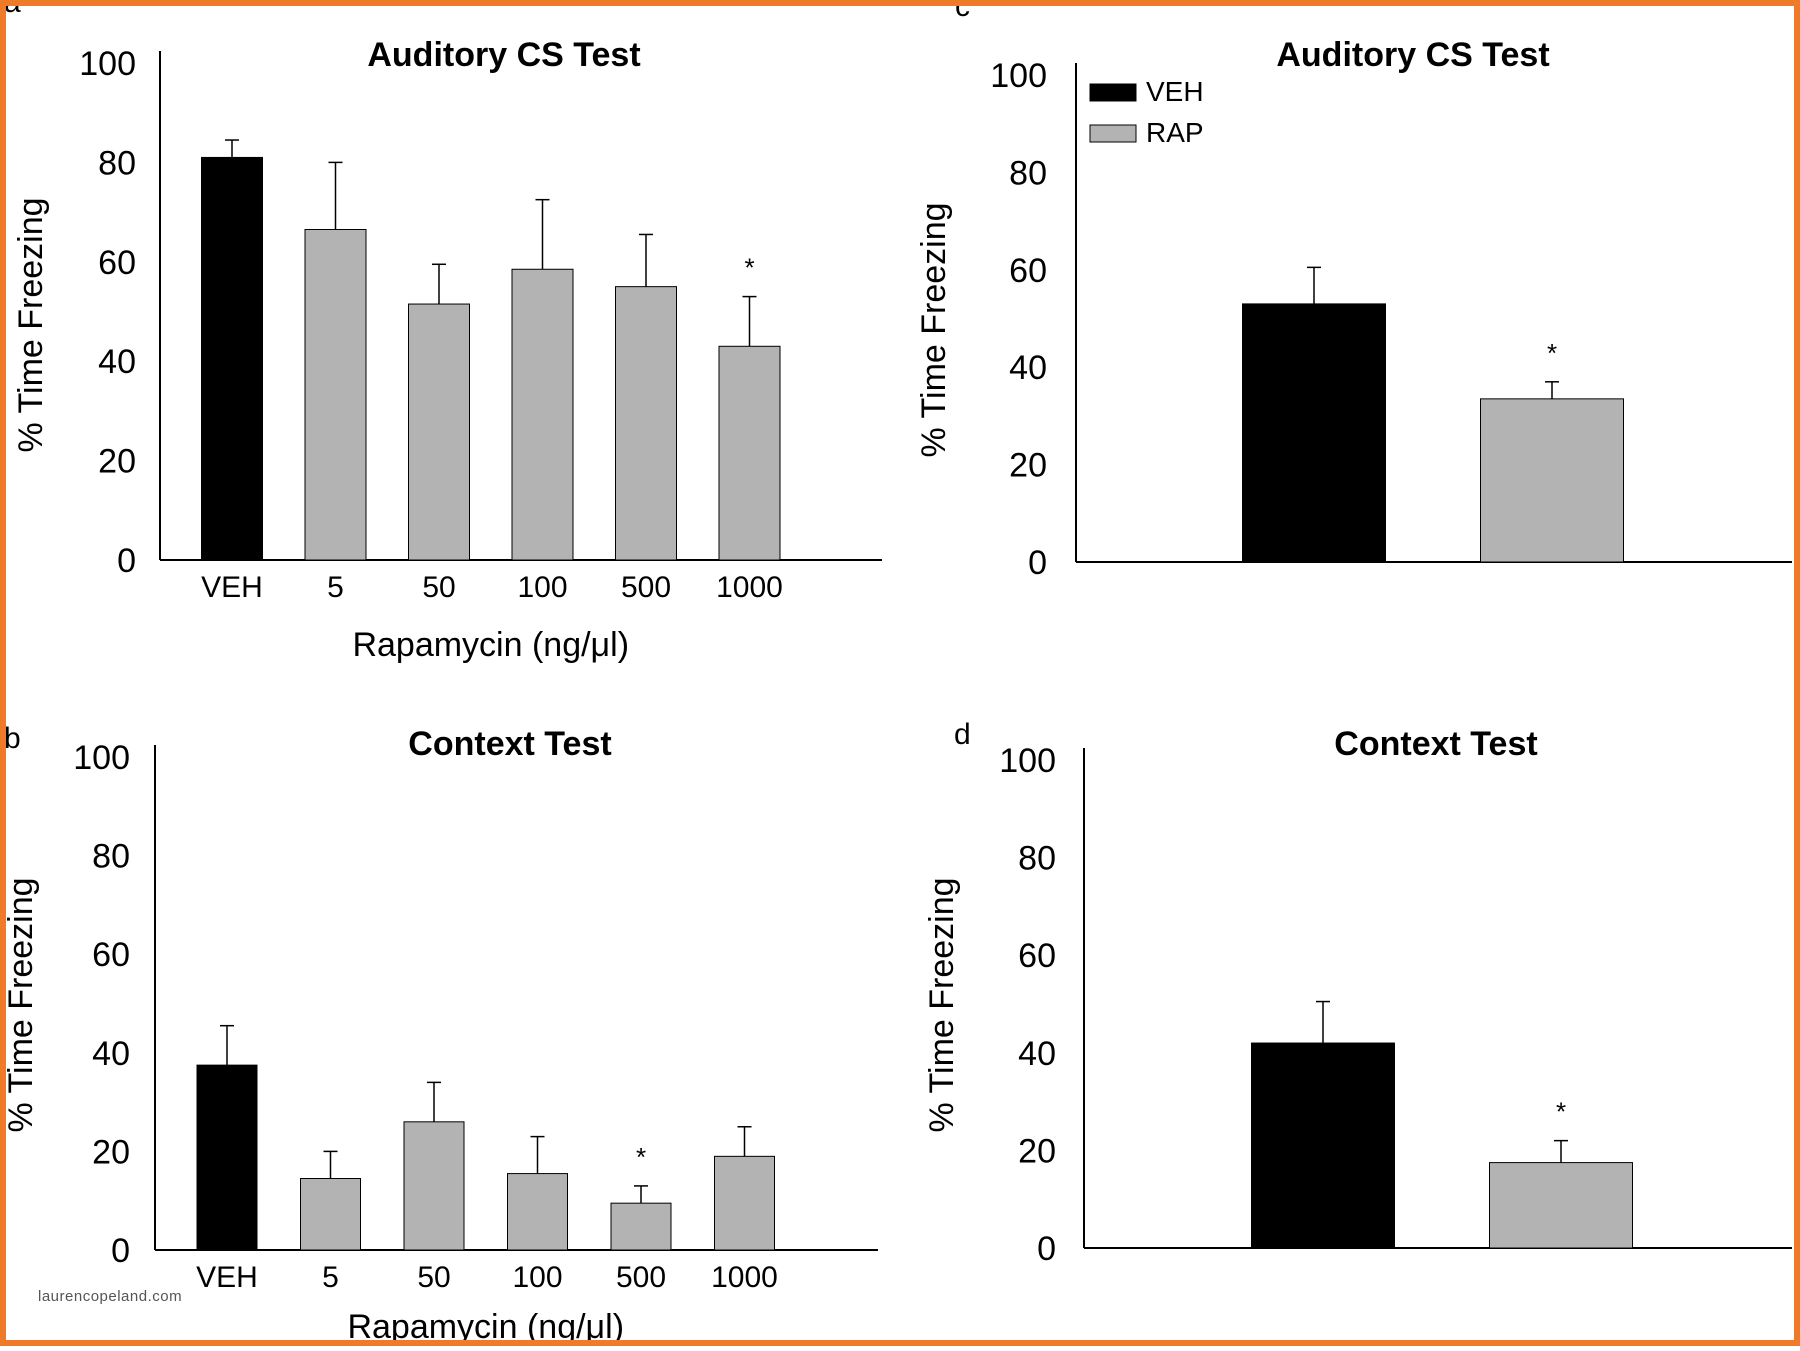 This screenshot has width=1800, height=1351. Describe the element at coordinates (21, 1004) in the screenshot. I see `panel-b-ylabel: % Time Freezing` at that location.